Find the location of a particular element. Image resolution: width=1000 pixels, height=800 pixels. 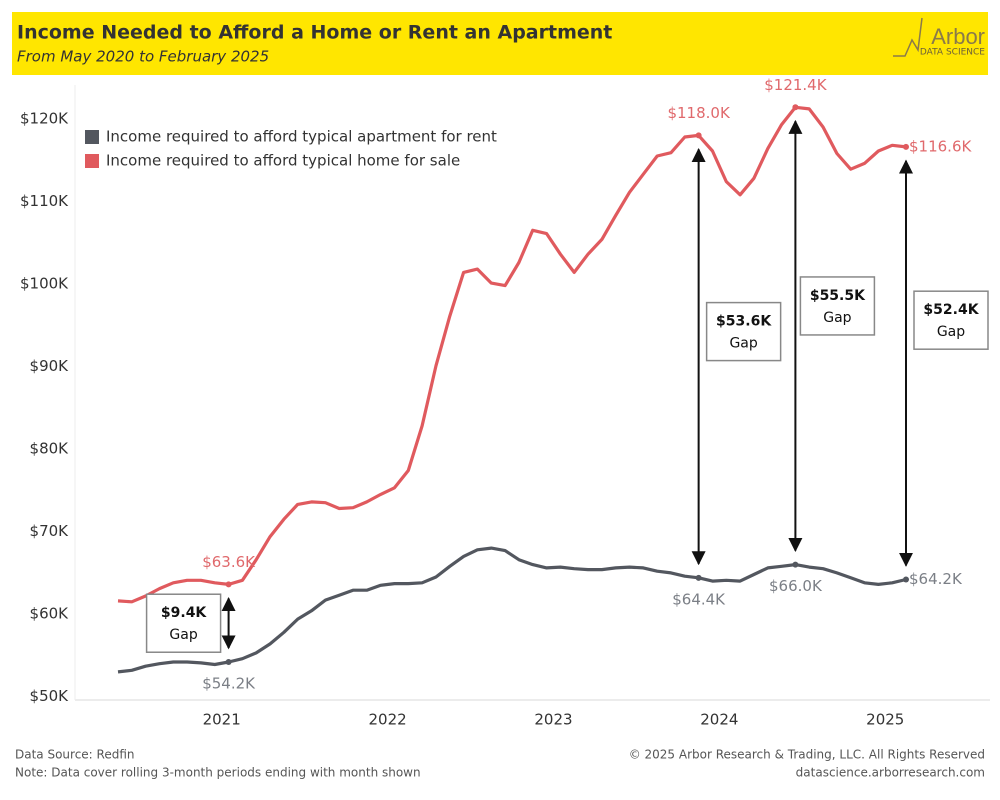

y-tick-label: $110K is located at coordinates (44, 201).